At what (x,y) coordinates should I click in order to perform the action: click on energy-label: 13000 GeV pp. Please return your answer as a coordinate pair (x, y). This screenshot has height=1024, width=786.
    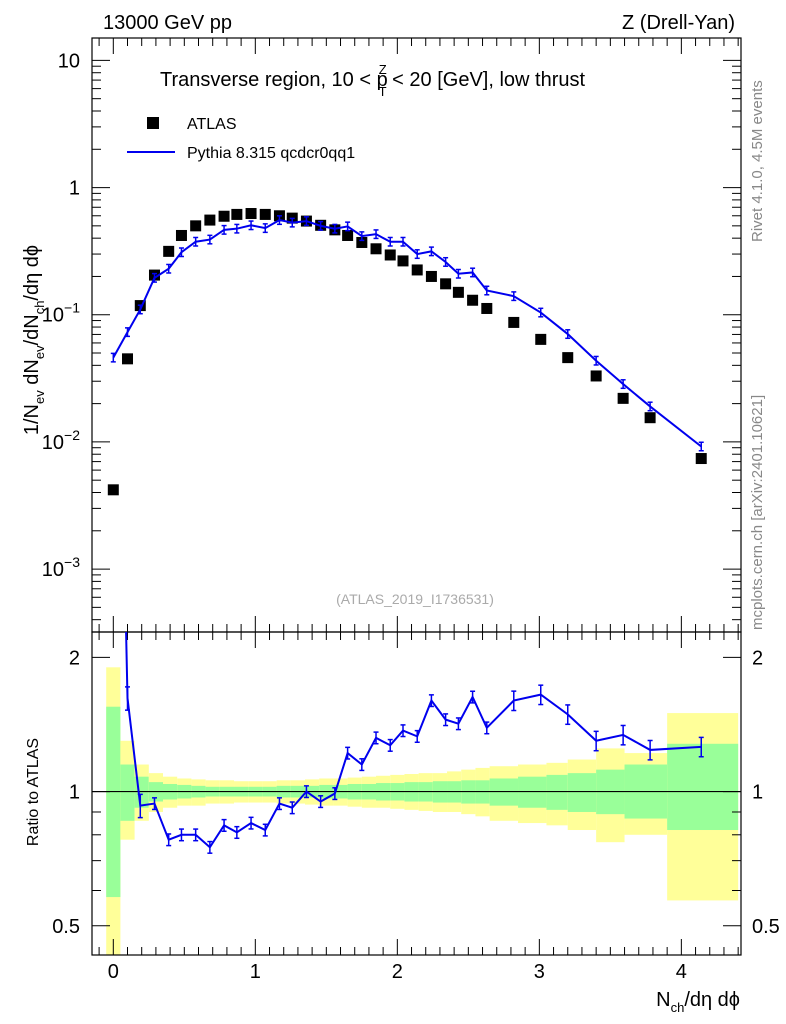
    Looking at the image, I should click on (167, 23).